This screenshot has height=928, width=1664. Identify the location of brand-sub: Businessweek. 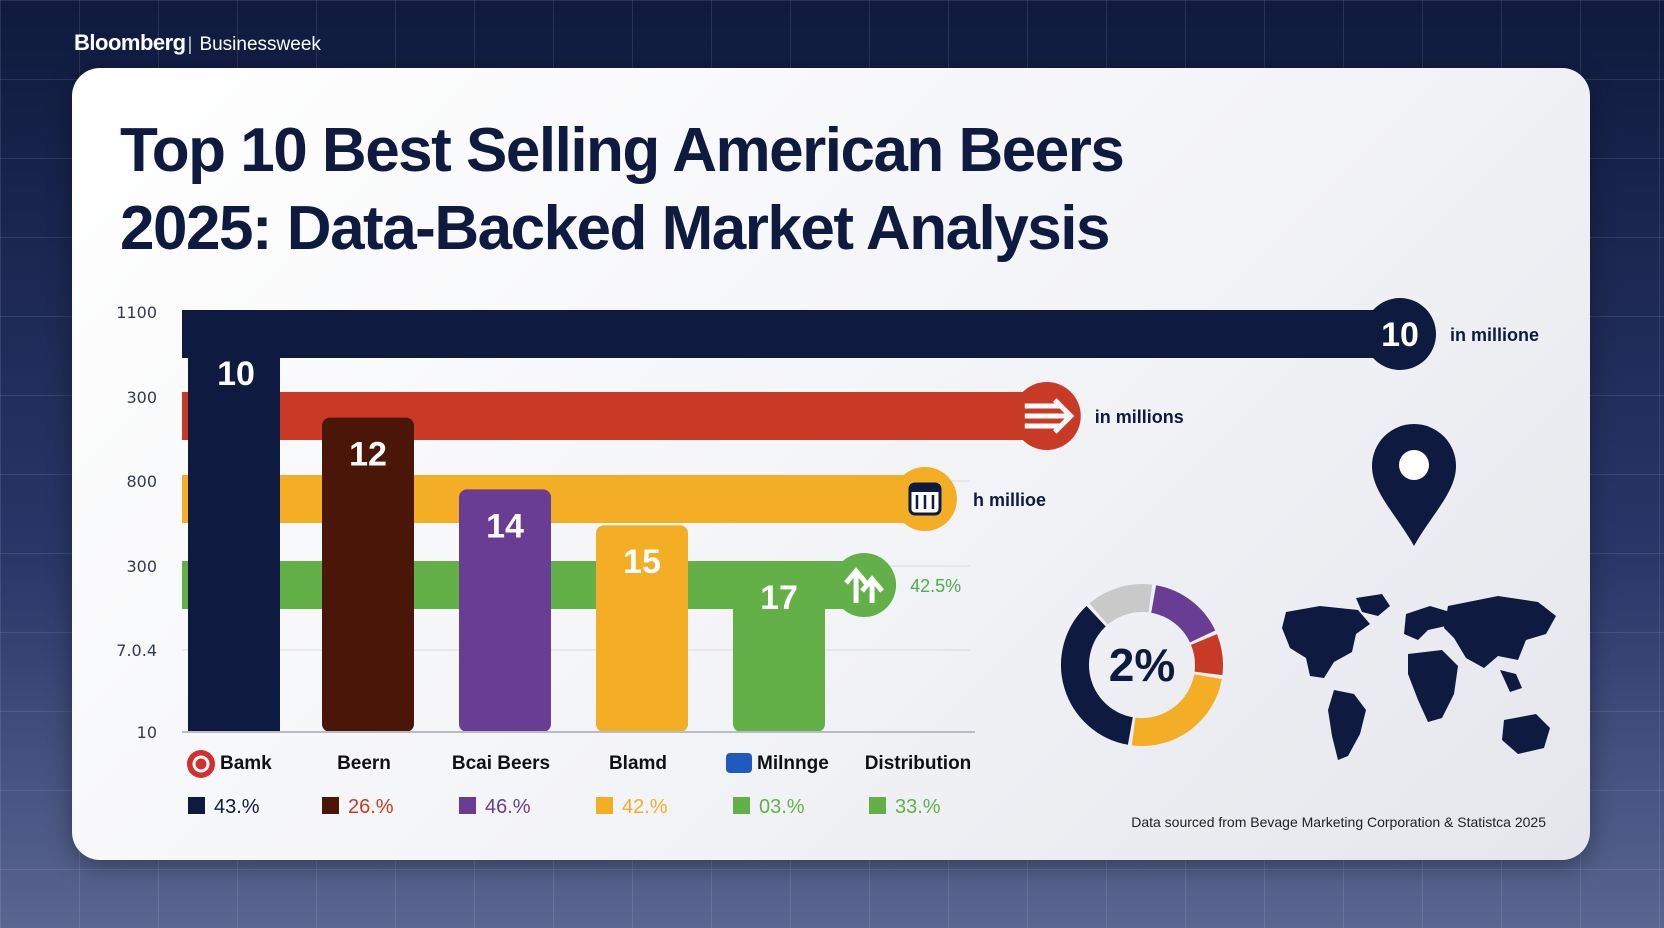
(260, 44).